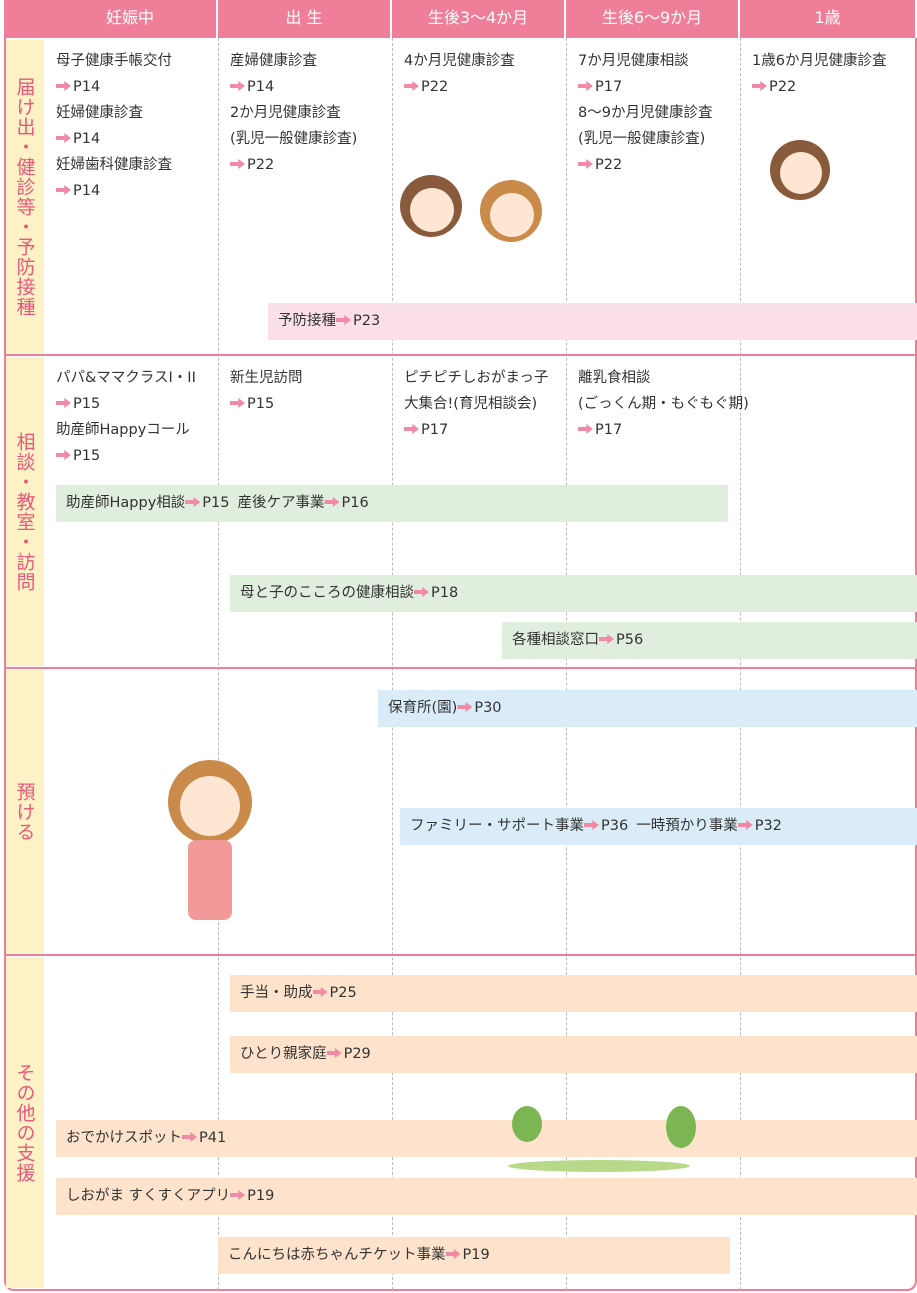 This screenshot has width=917, height=1293. I want to click on cell-text: 8～9か月児健康診査, so click(645, 113).